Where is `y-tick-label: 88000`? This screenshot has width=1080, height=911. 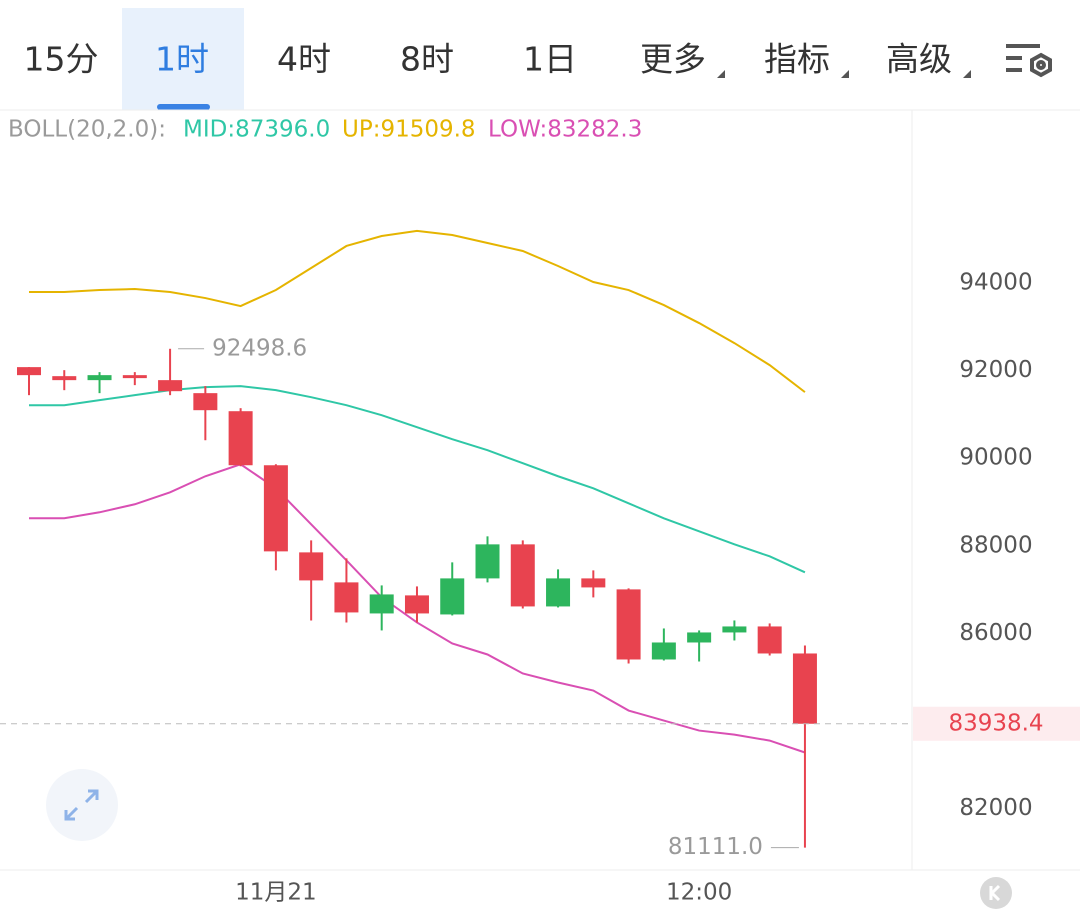 y-tick-label: 88000 is located at coordinates (995, 545).